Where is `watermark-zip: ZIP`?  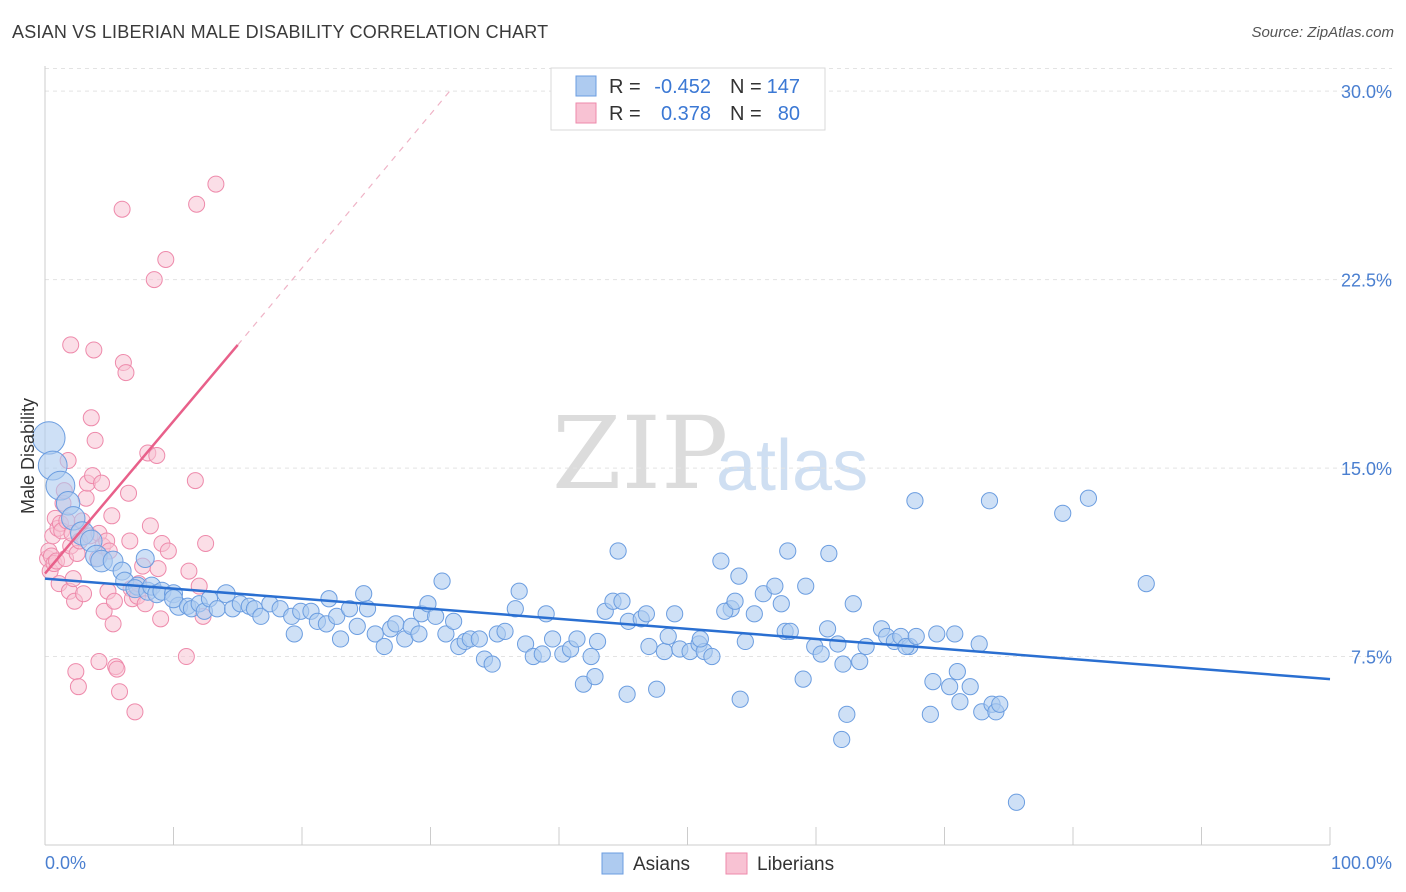
watermark-zip: ZIP is located at coordinates (640, 453).